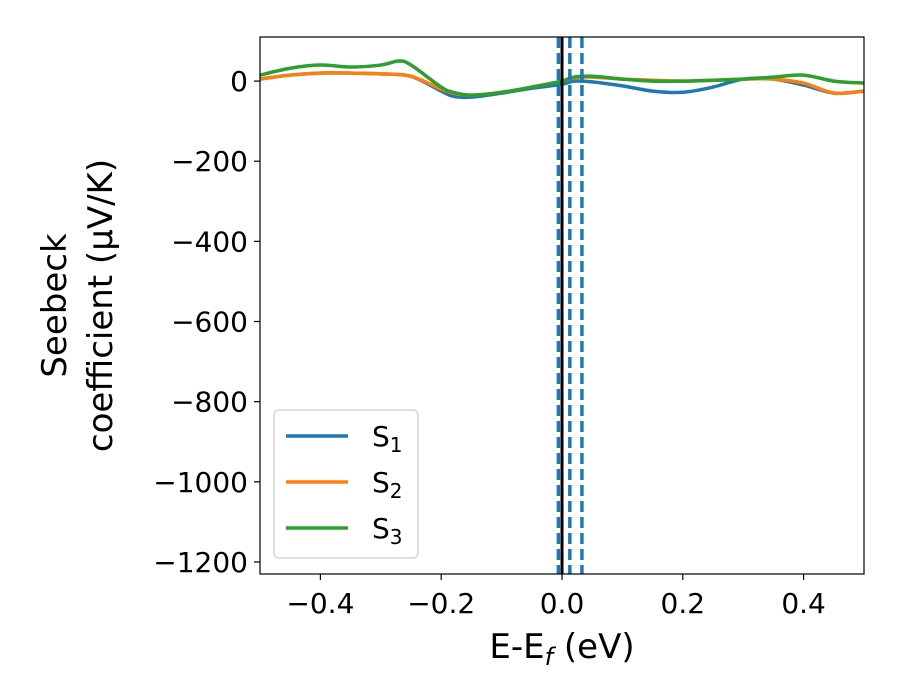 The width and height of the screenshot is (900, 700). What do you see at coordinates (209, 402) in the screenshot?
I see `y-tick-label: −800` at bounding box center [209, 402].